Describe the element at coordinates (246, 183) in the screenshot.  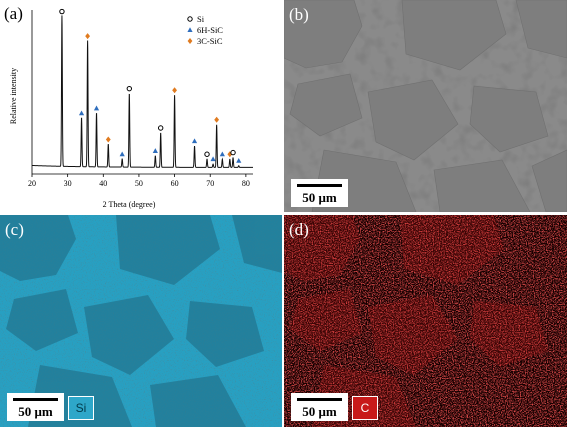
I see `x-tick-label: 80` at that location.